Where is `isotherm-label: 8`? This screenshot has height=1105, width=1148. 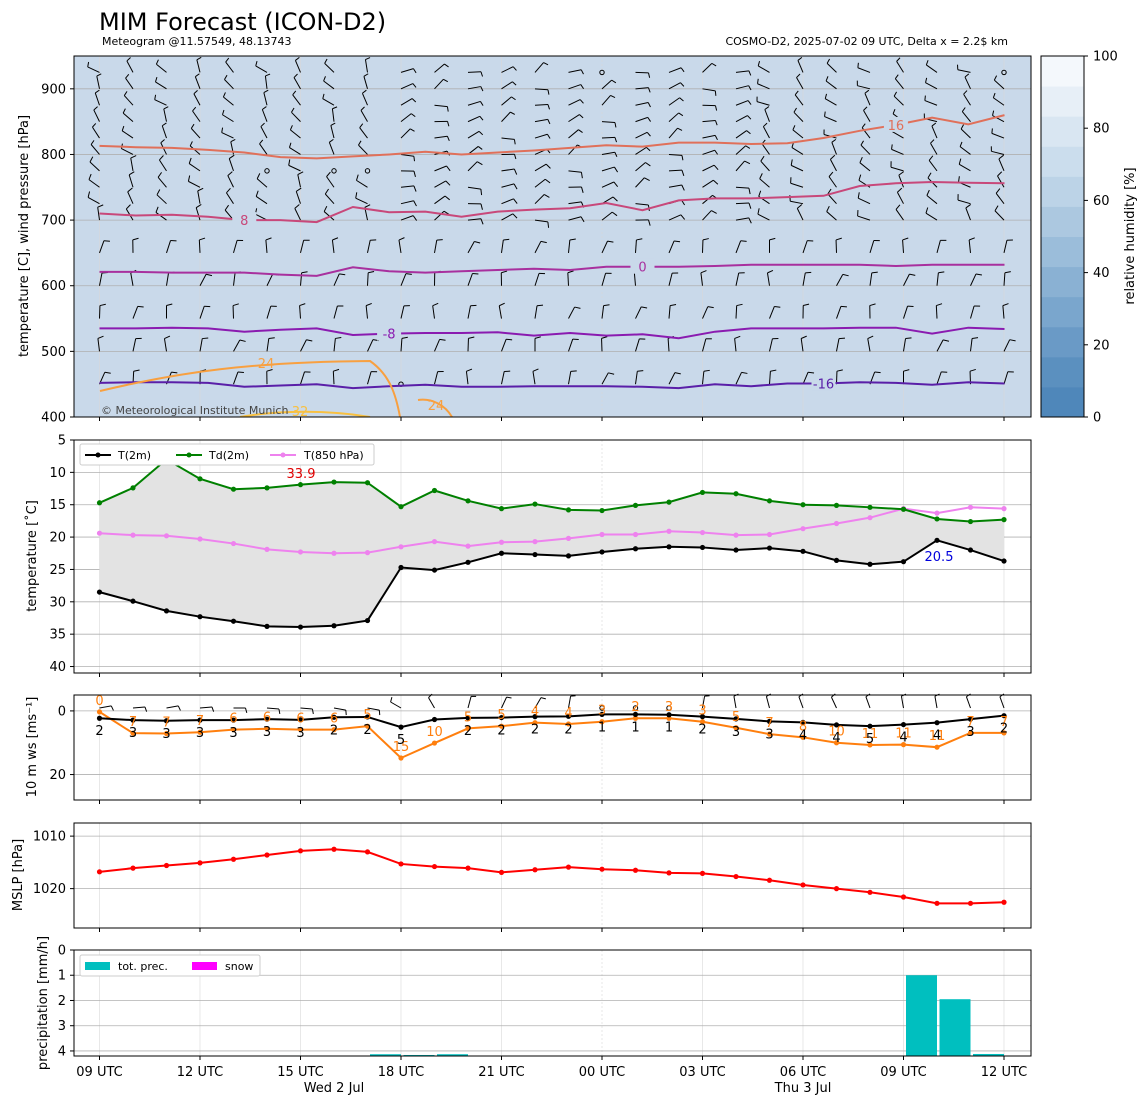 isotherm-label: 8 is located at coordinates (244, 221).